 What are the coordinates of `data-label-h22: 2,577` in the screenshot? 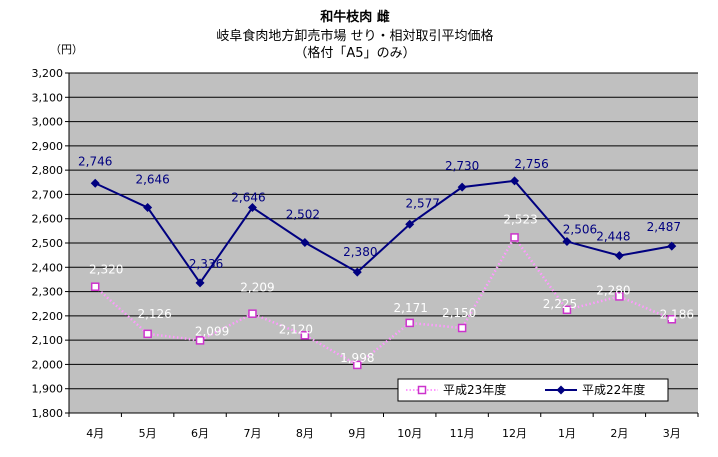 It's located at (423, 203).